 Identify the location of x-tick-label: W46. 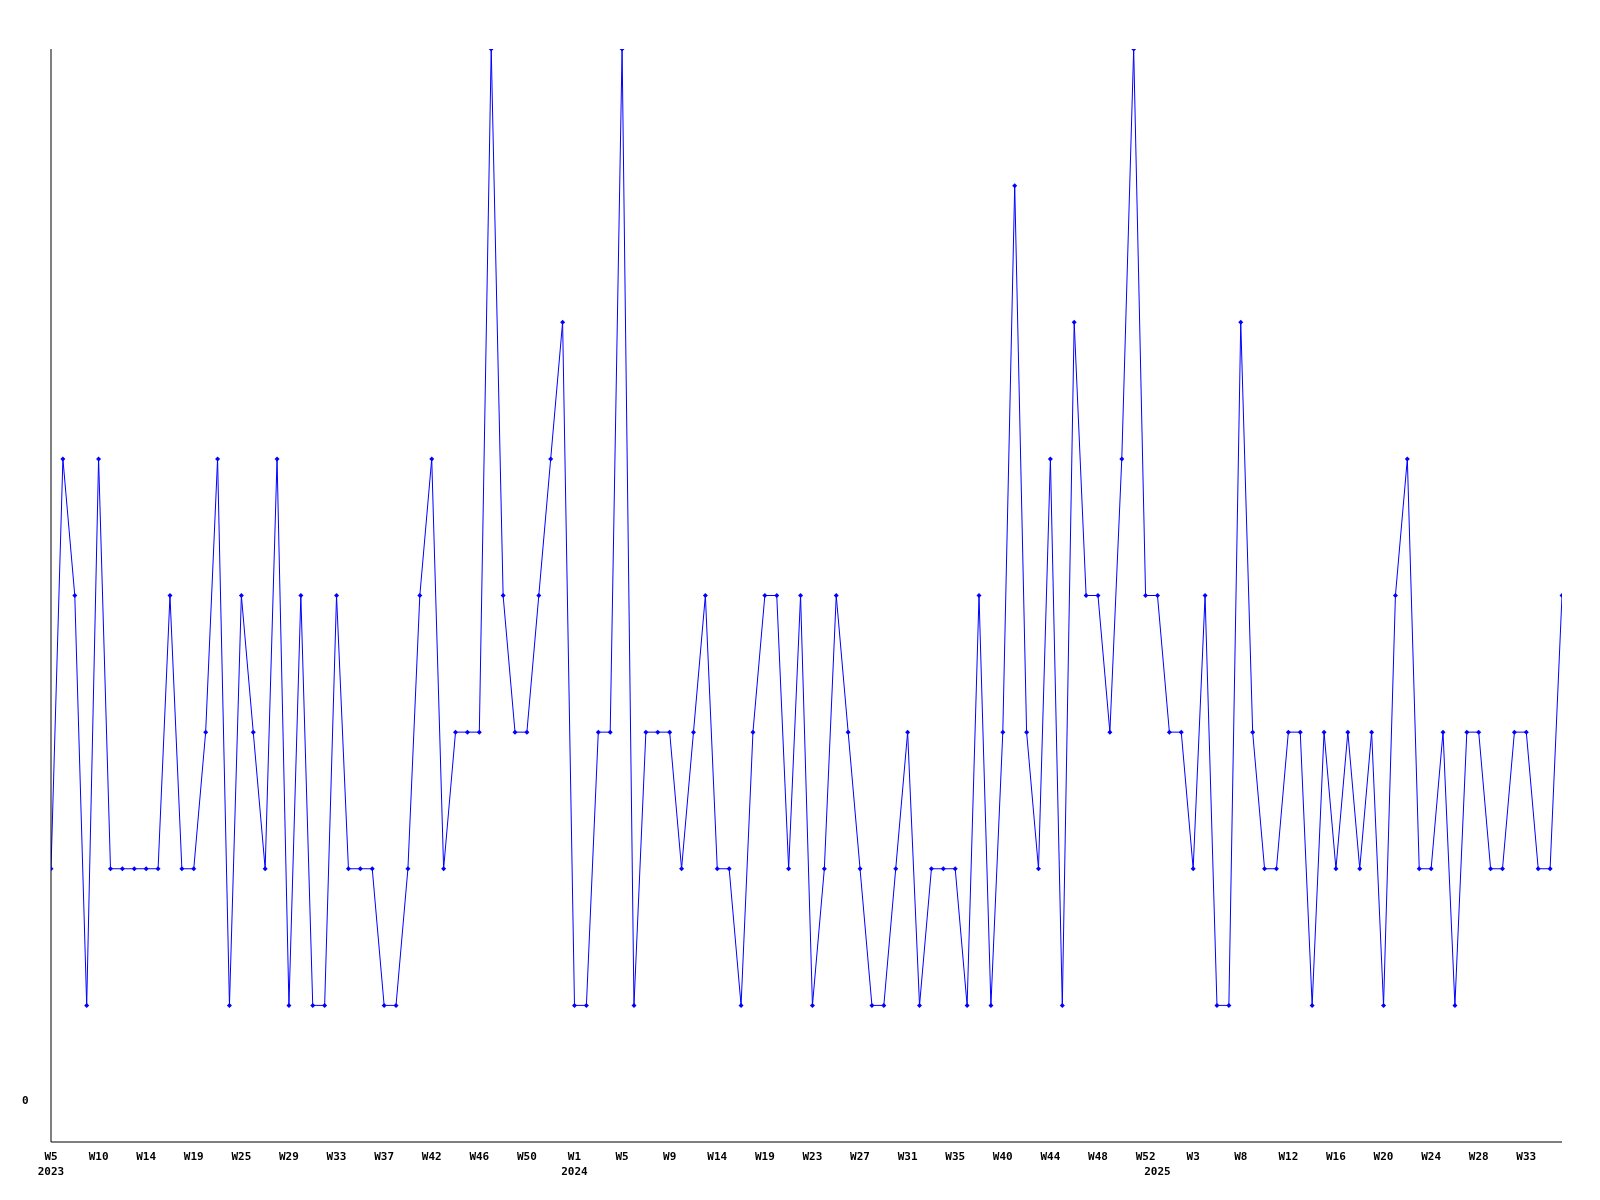
(479, 1156).